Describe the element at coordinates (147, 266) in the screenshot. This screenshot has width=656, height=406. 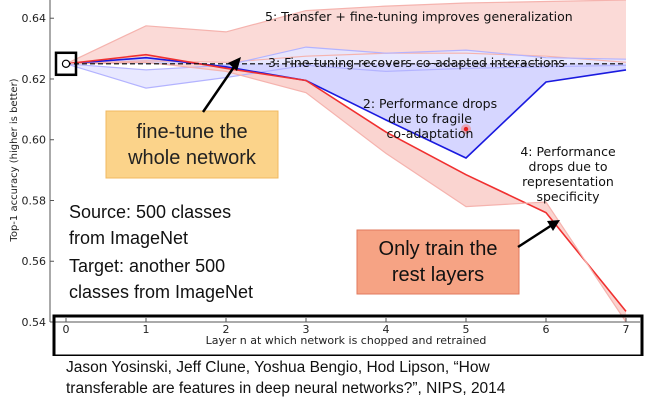
I see `info-line-3: Target: another 500` at that location.